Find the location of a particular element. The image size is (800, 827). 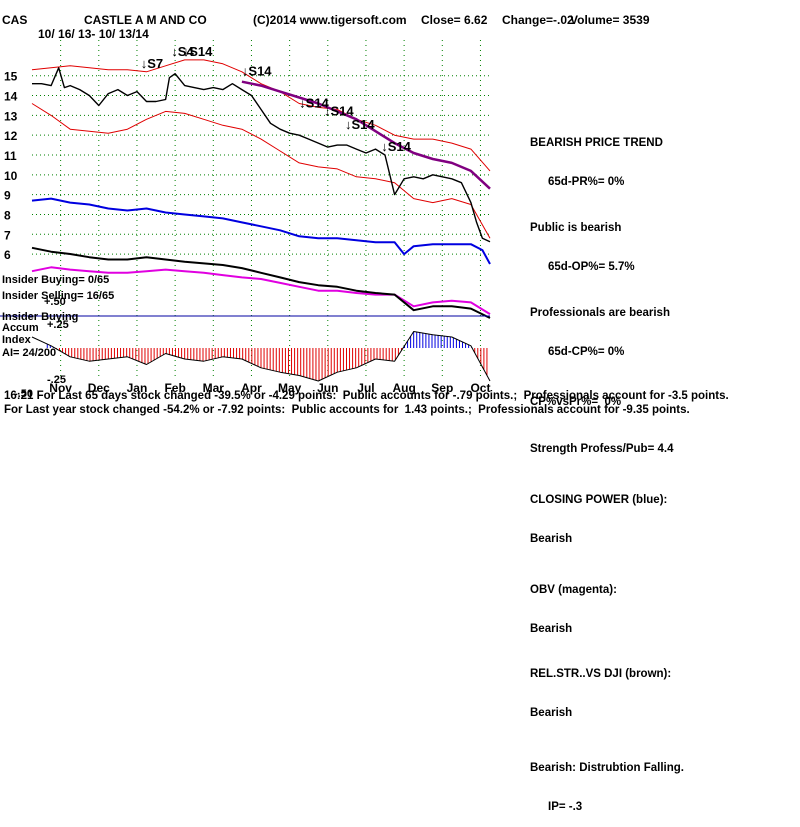

cp-readout: 65d-CP%= 0% is located at coordinates (586, 352).